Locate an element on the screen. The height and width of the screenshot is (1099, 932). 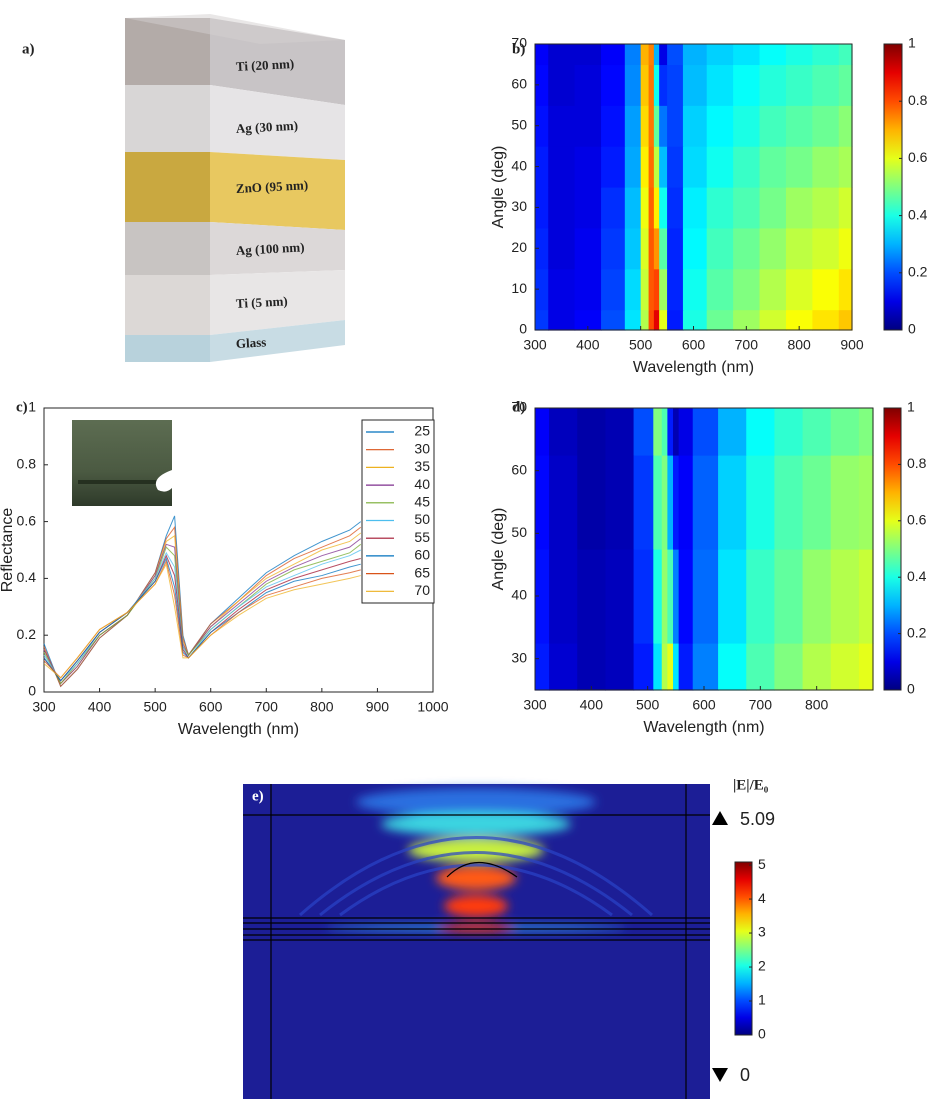
x-tick-label: 300 is located at coordinates (535, 345).